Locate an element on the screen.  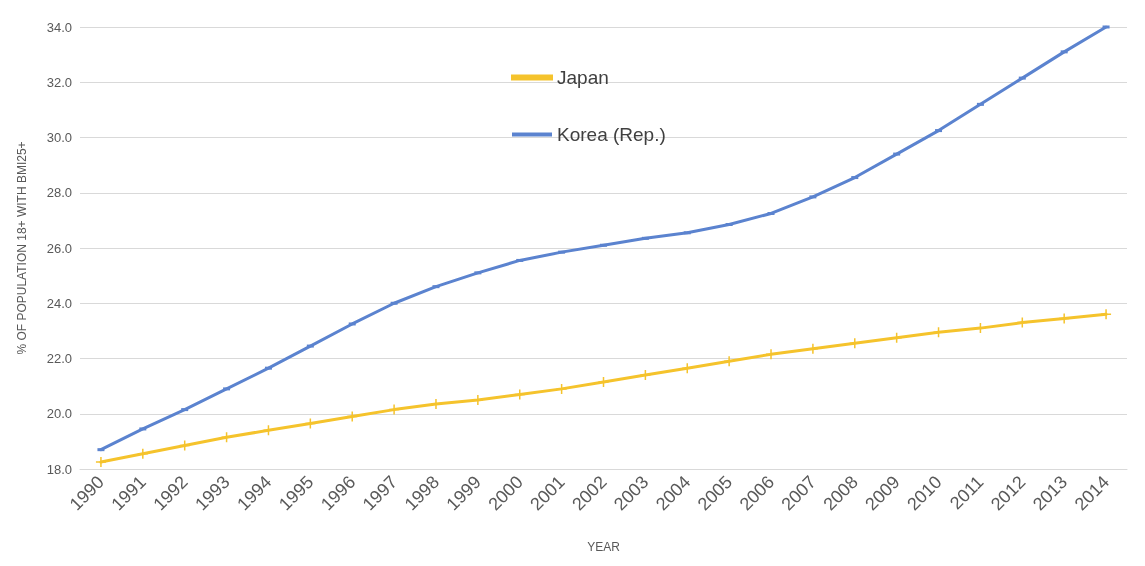
y-tick-label: 28.0 is located at coordinates (59, 193).